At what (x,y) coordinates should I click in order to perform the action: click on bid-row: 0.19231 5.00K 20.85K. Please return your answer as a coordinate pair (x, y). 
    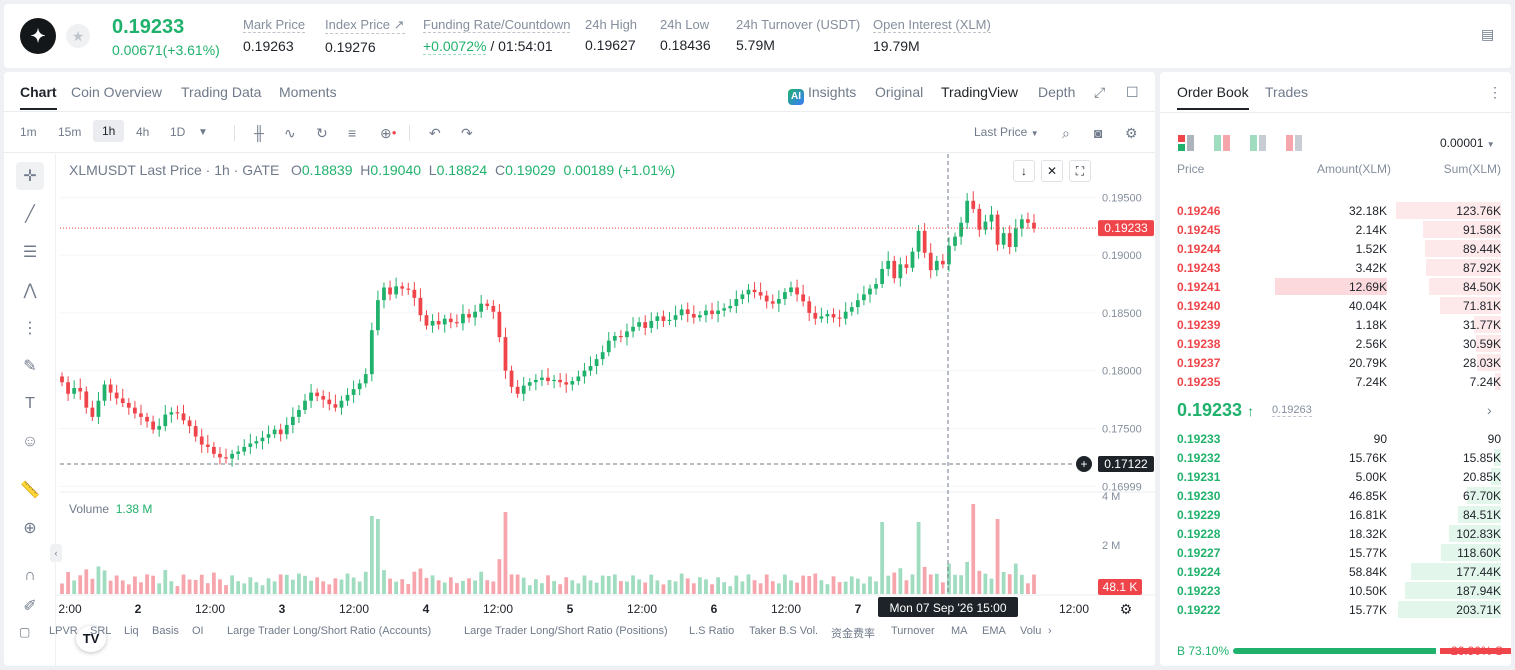
    Looking at the image, I should click on (1335, 476).